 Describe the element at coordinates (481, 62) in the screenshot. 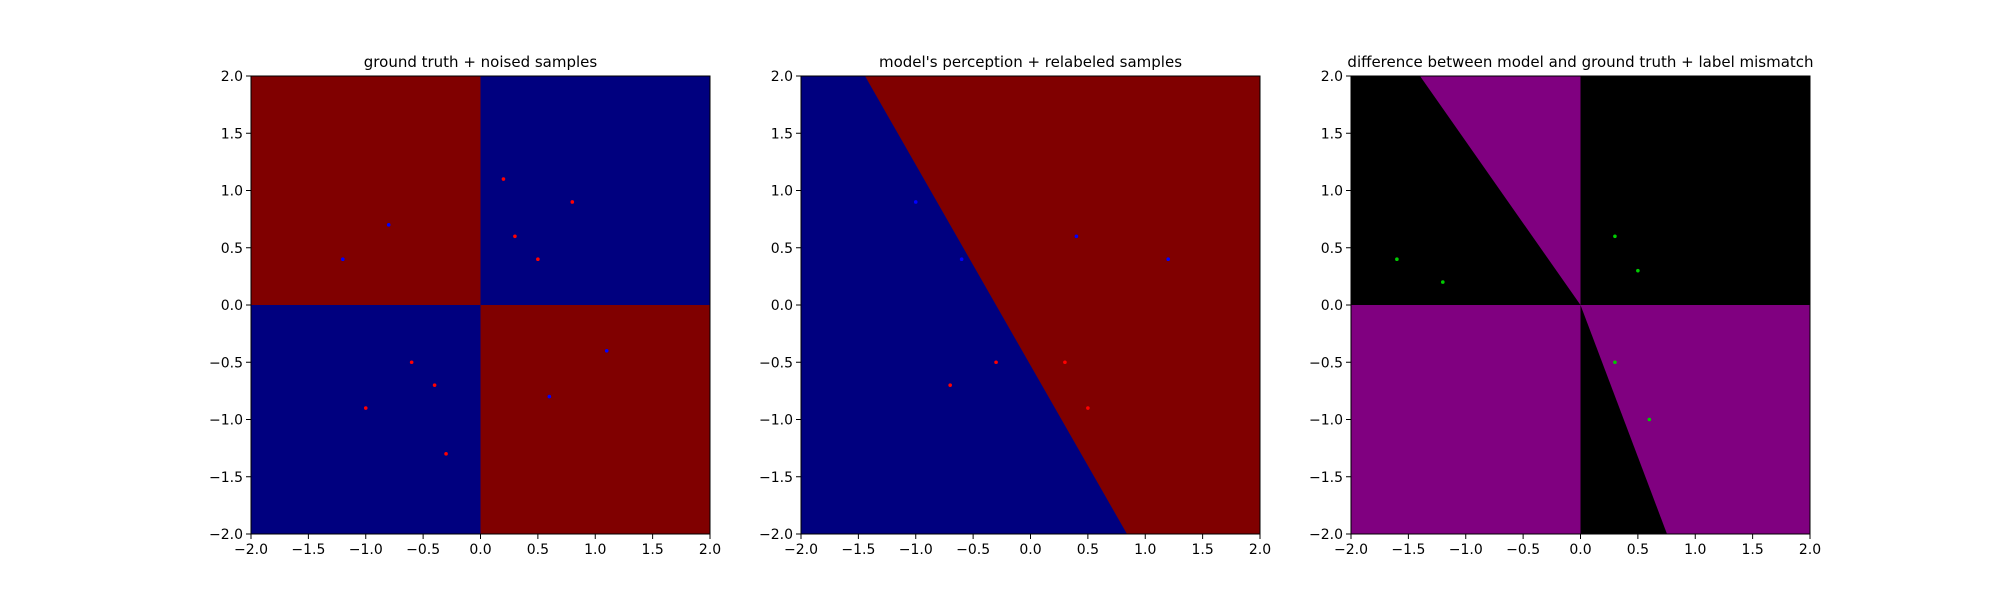

I see `panel-title: ground truth + noised samples` at that location.